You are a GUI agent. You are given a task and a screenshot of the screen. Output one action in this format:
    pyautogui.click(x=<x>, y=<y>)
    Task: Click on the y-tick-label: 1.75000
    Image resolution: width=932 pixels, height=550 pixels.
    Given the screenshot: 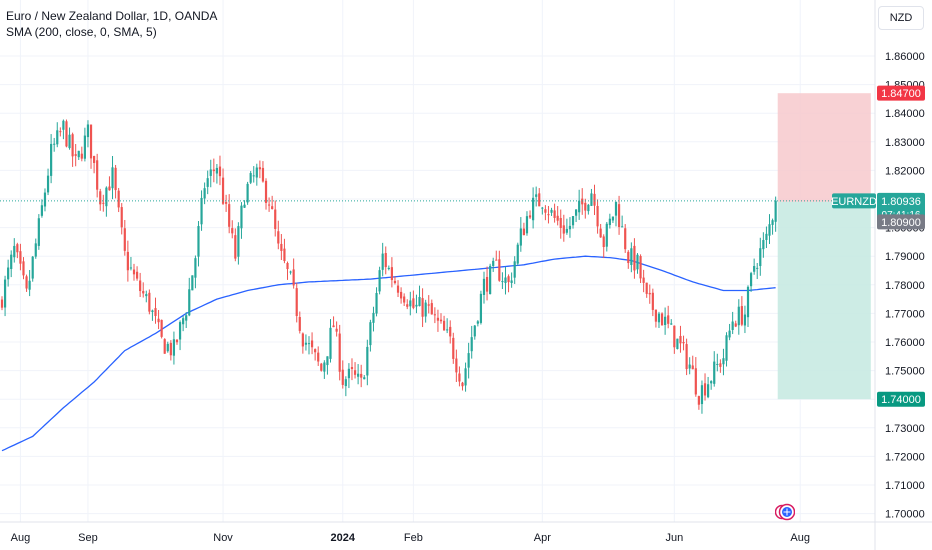 What is the action you would take?
    pyautogui.click(x=905, y=372)
    